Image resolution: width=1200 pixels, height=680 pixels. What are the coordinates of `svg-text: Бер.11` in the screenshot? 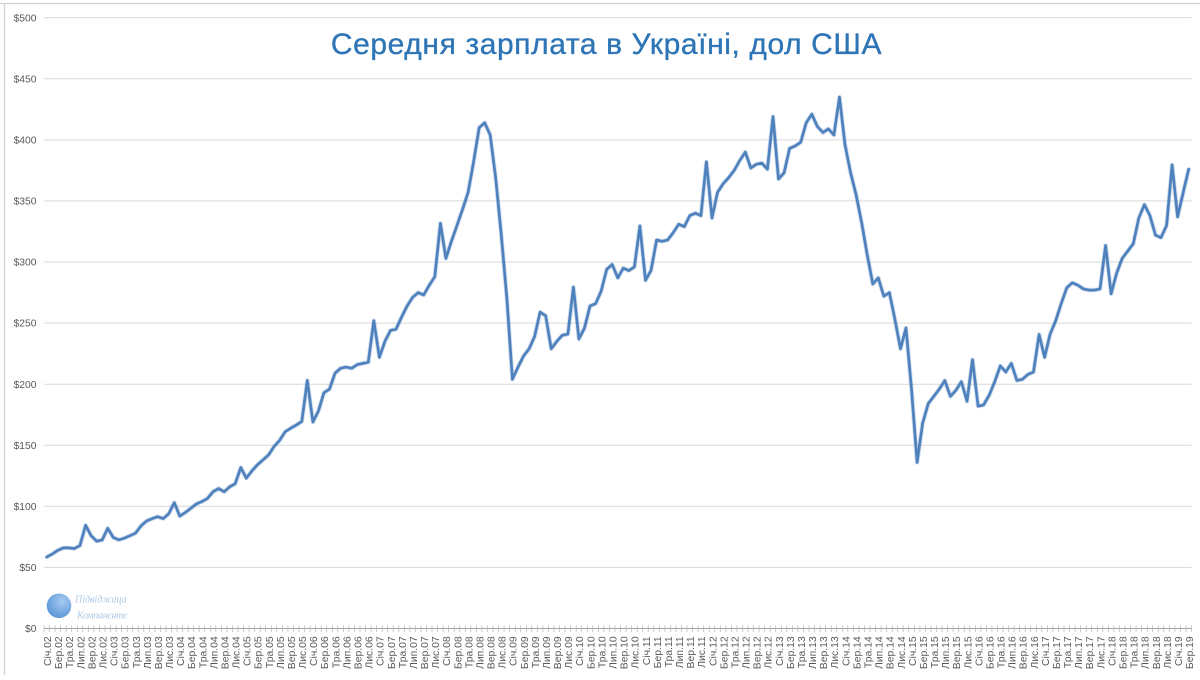 It's located at (658, 652).